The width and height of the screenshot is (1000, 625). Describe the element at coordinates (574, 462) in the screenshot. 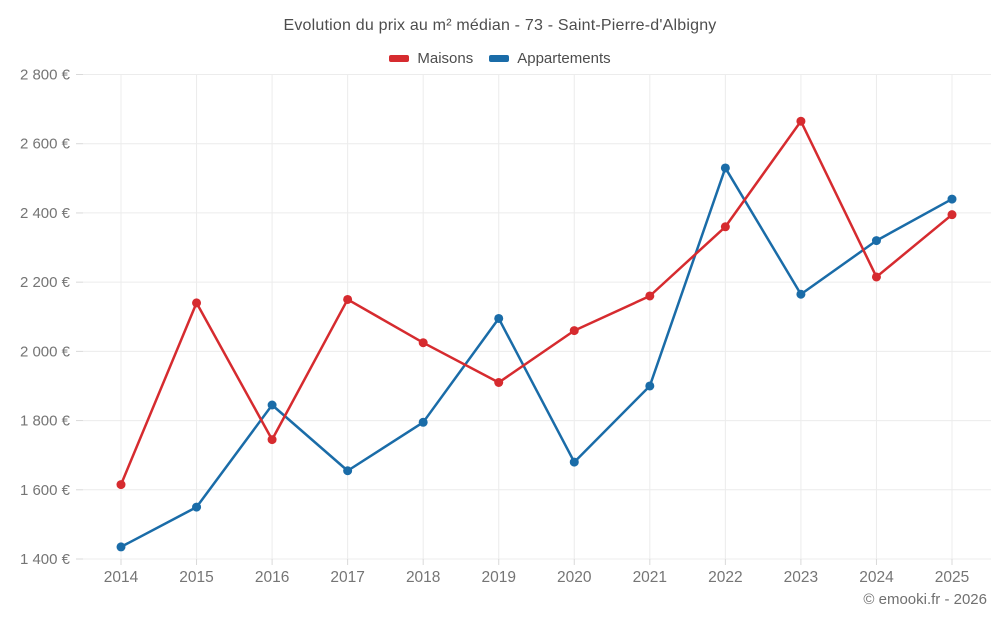

I see `data-point-appartements-2020` at that location.